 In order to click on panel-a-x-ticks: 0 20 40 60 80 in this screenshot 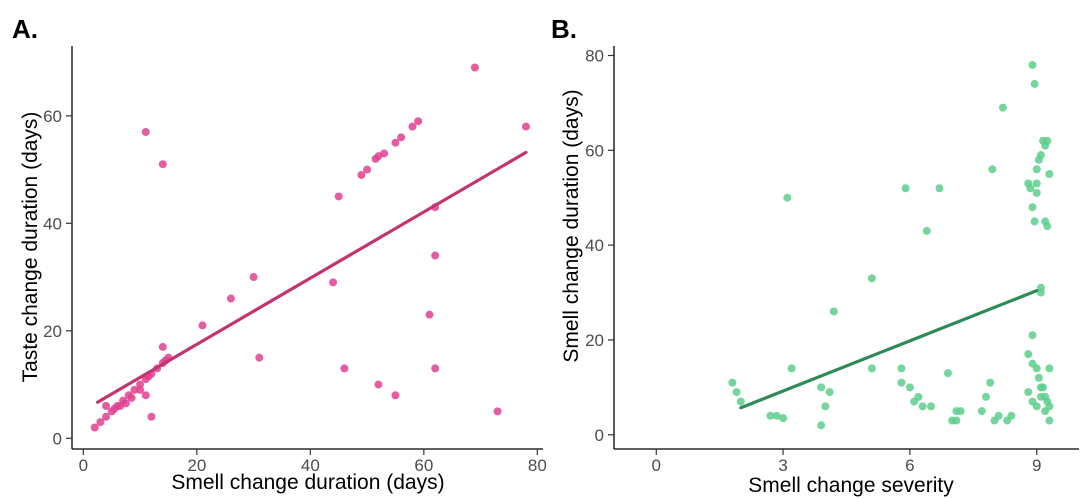, I will do `click(313, 462)`.